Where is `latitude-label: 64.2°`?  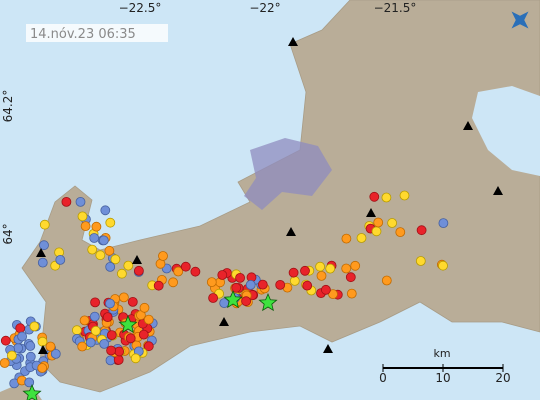 latitude-label: 64.2° is located at coordinates (8, 106).